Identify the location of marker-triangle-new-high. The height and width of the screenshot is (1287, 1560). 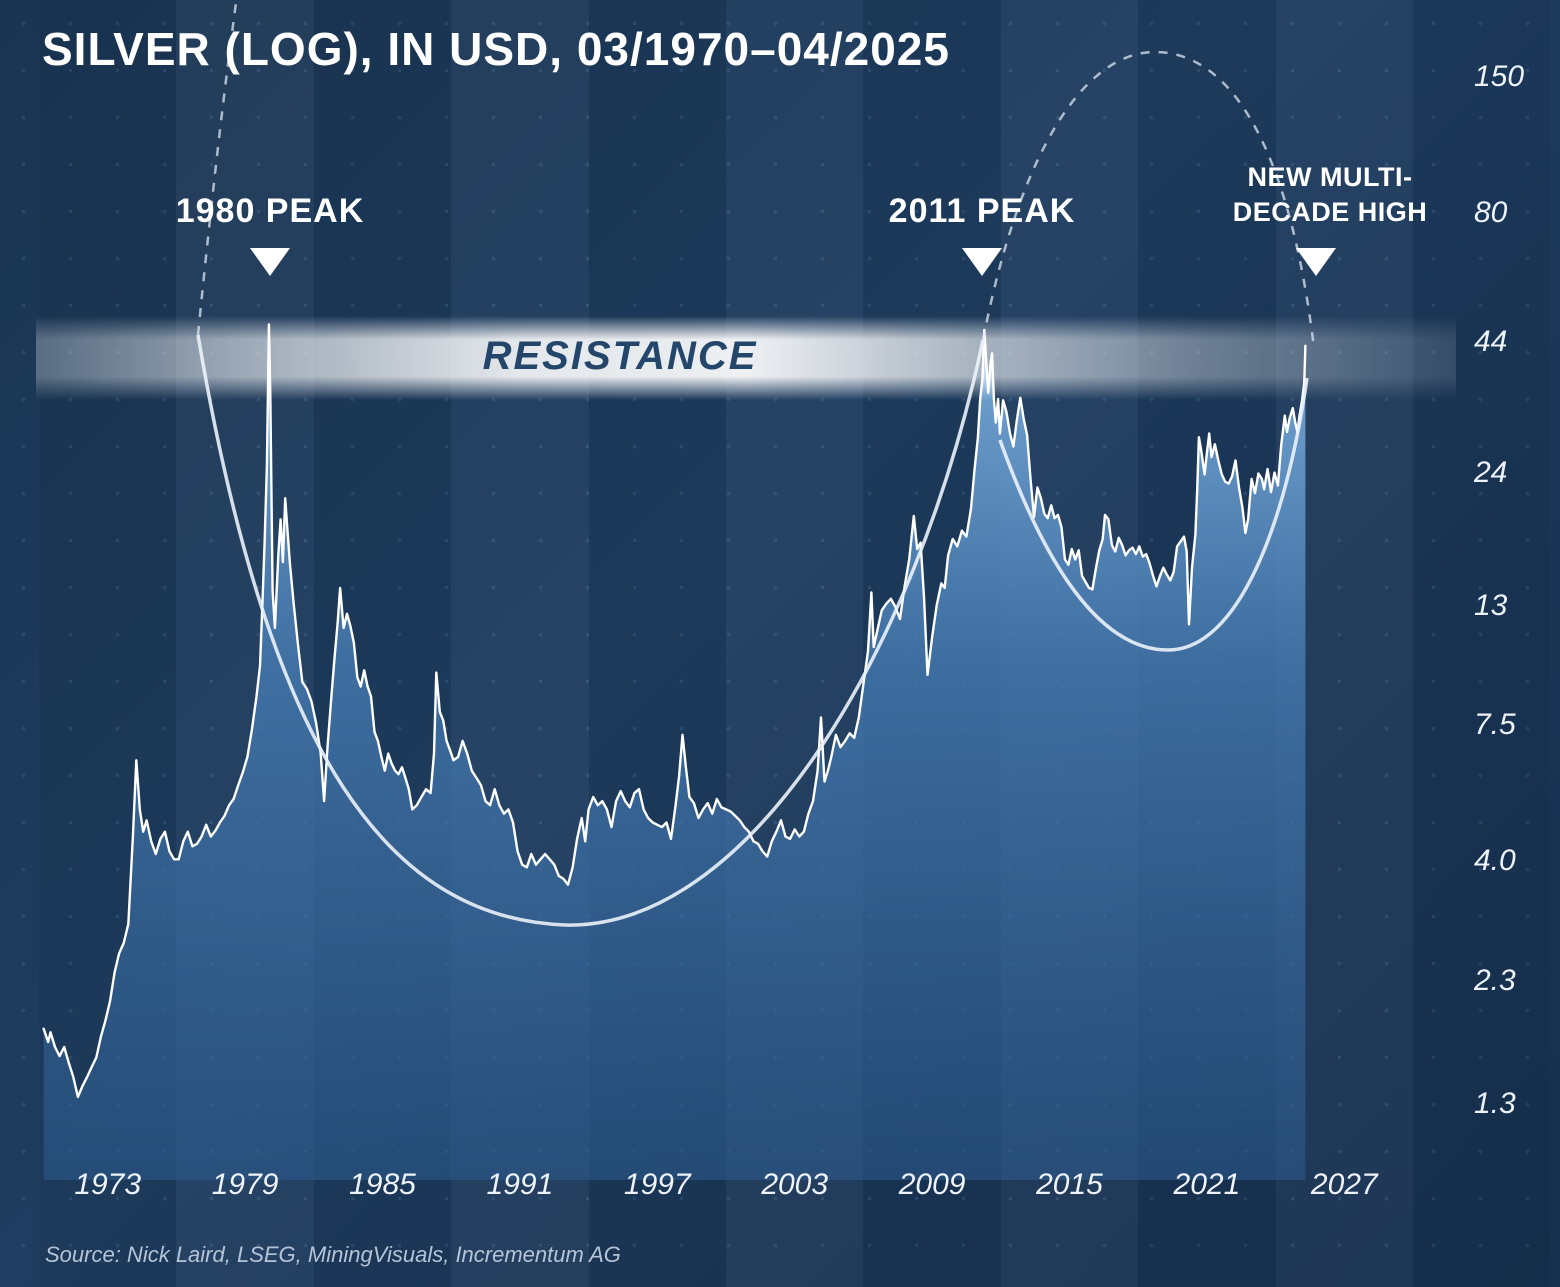
(1316, 262).